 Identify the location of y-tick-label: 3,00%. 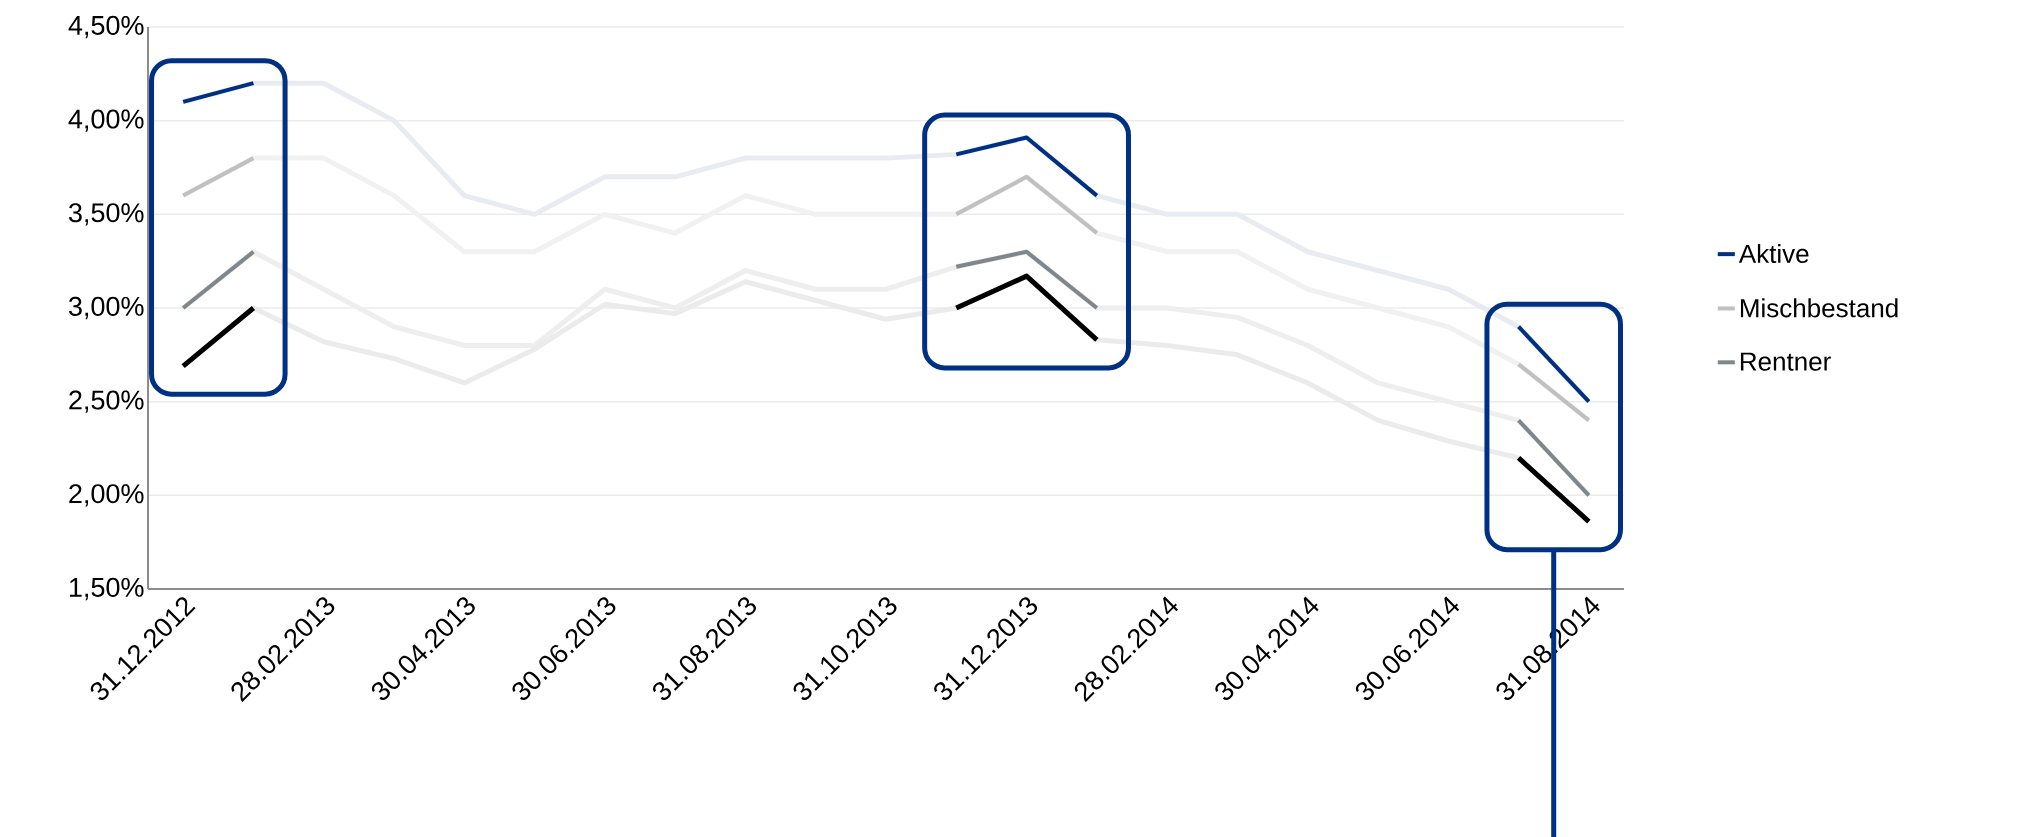
(106, 308).